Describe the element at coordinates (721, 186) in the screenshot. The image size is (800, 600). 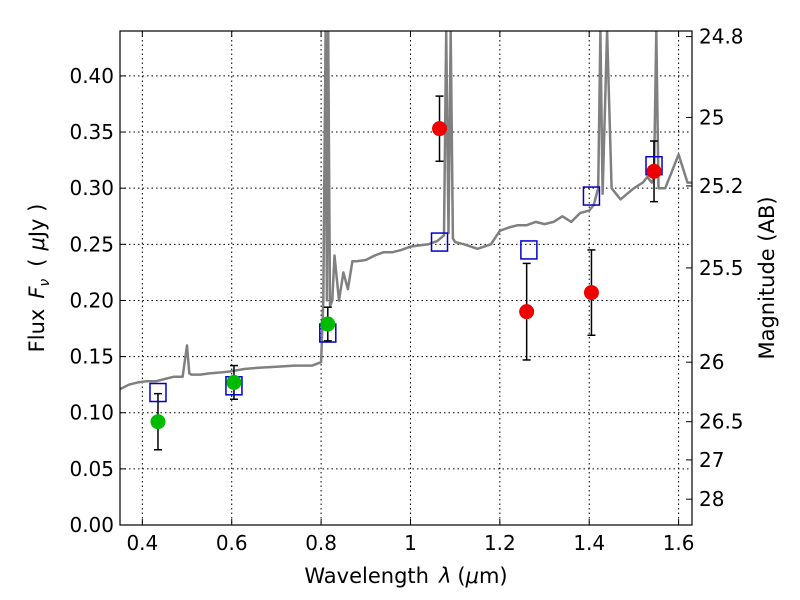
I see `y2-tick-label: 25.2` at that location.